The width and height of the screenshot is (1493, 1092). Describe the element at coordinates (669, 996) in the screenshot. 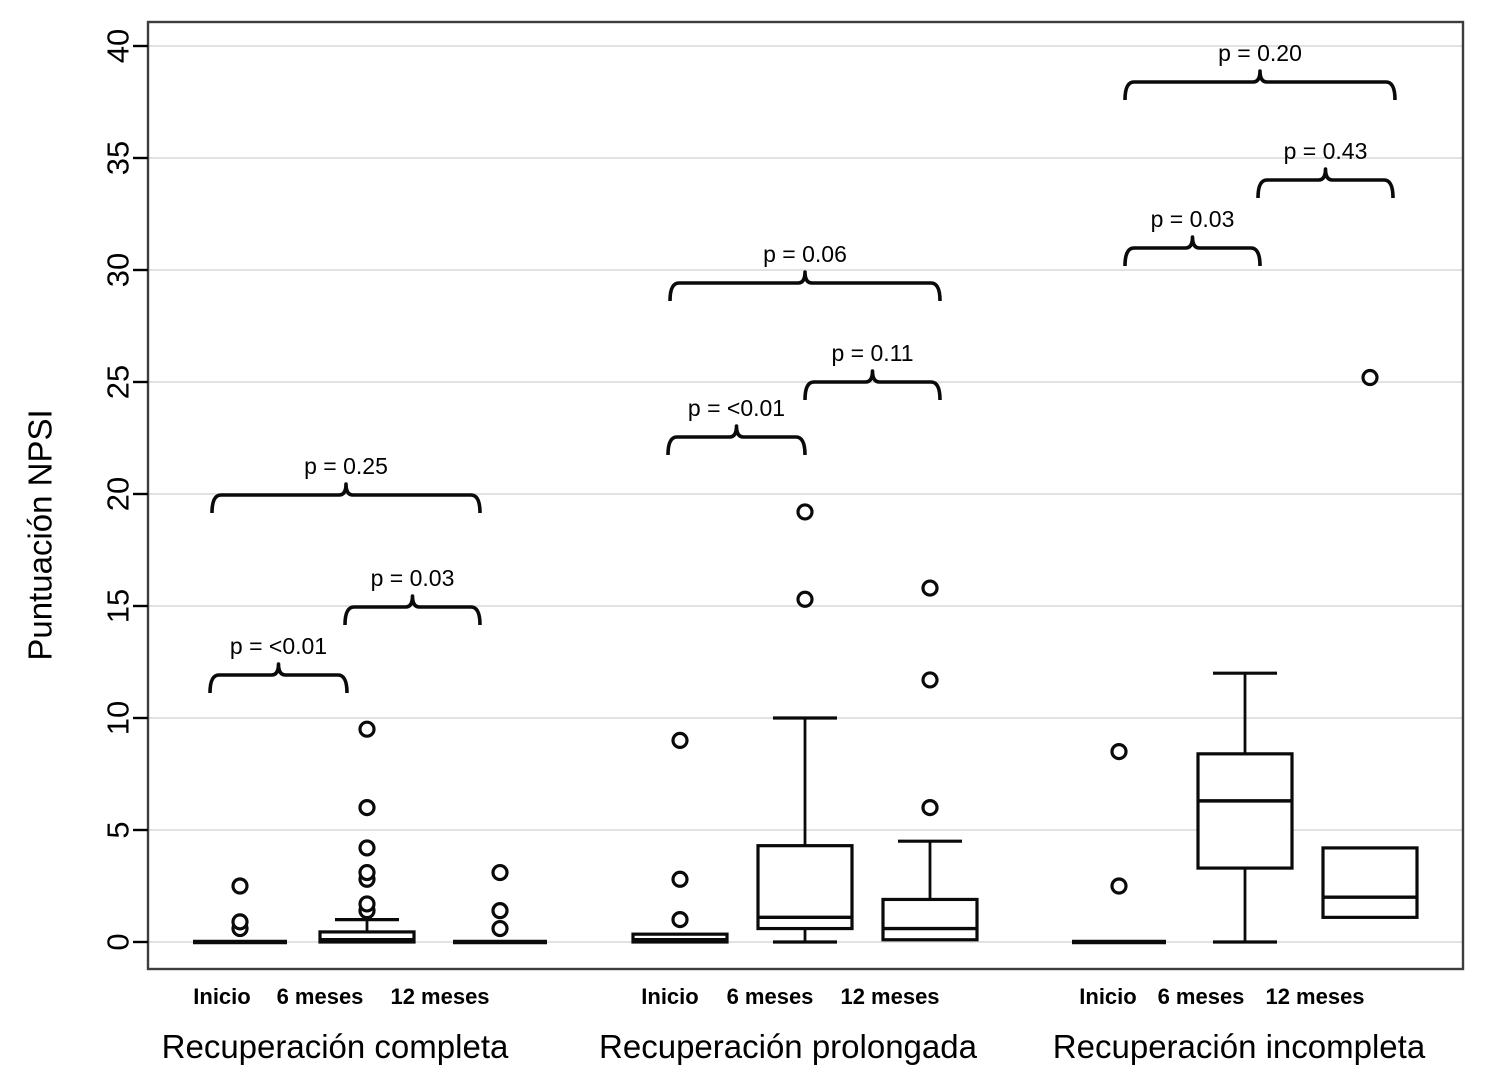

I see `x-tick-label-g2-1: Inicio` at that location.